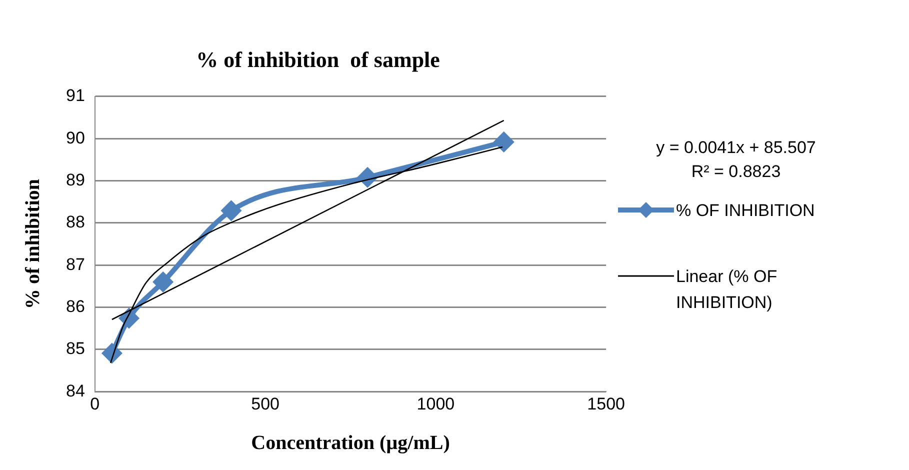  I want to click on x-axis-title: Concentration (µg/mL), so click(350, 443).